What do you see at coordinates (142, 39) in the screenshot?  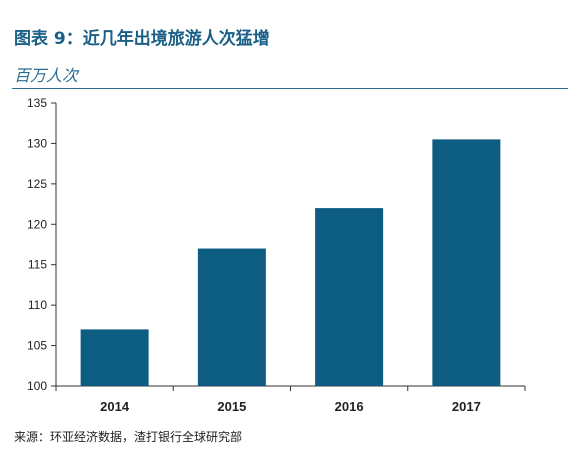 I see `chart-title: 图表 9：近几年出境旅游人次猛增` at bounding box center [142, 39].